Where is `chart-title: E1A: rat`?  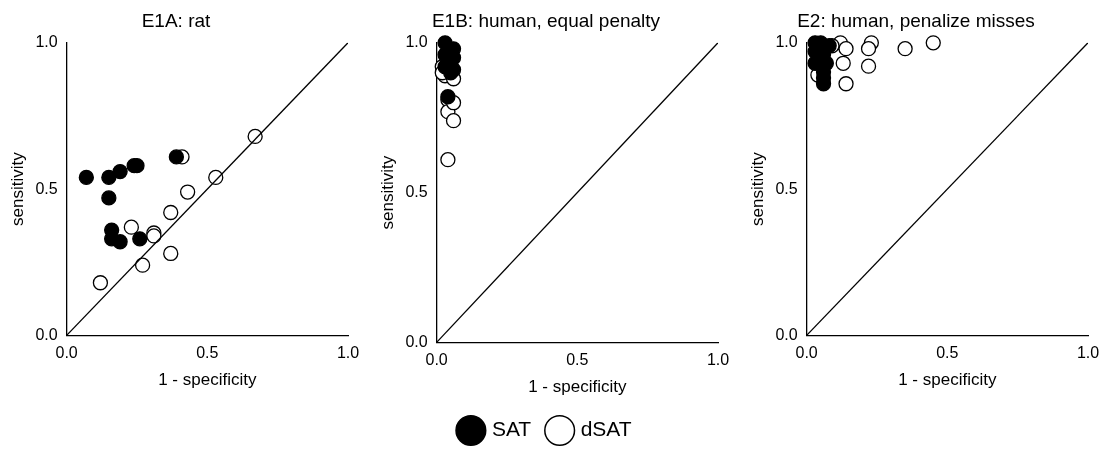
chart-title: E1A: rat is located at coordinates (176, 20).